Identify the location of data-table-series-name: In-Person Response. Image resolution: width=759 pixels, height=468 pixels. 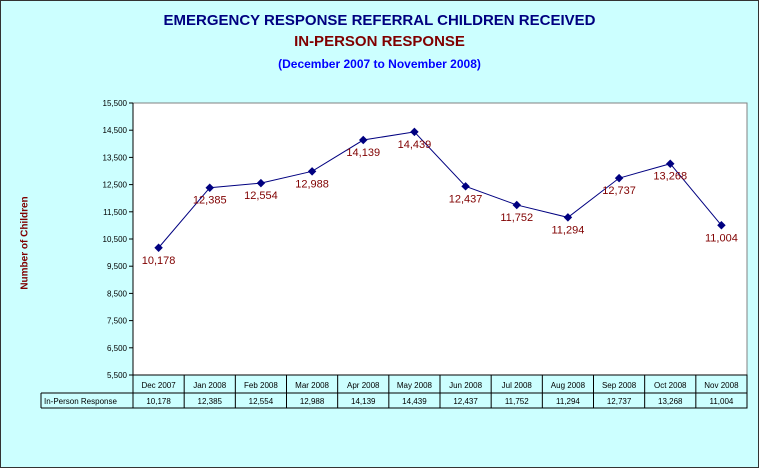
(80, 401).